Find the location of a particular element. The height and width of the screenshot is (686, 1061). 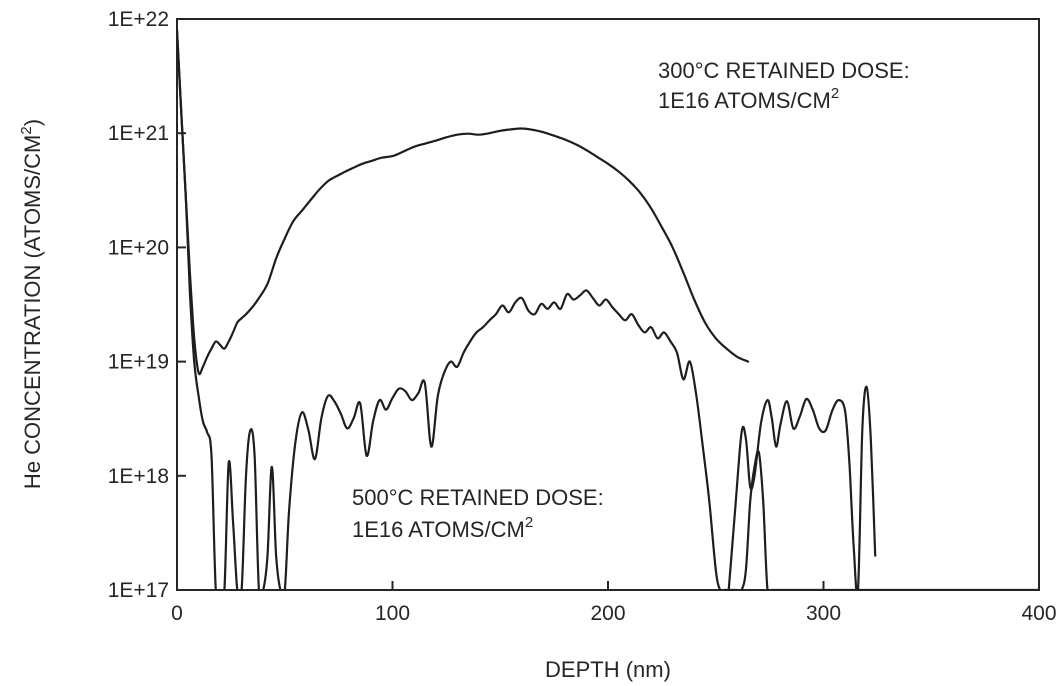

y-tick-label-3: 1E+19 is located at coordinates (138, 362).